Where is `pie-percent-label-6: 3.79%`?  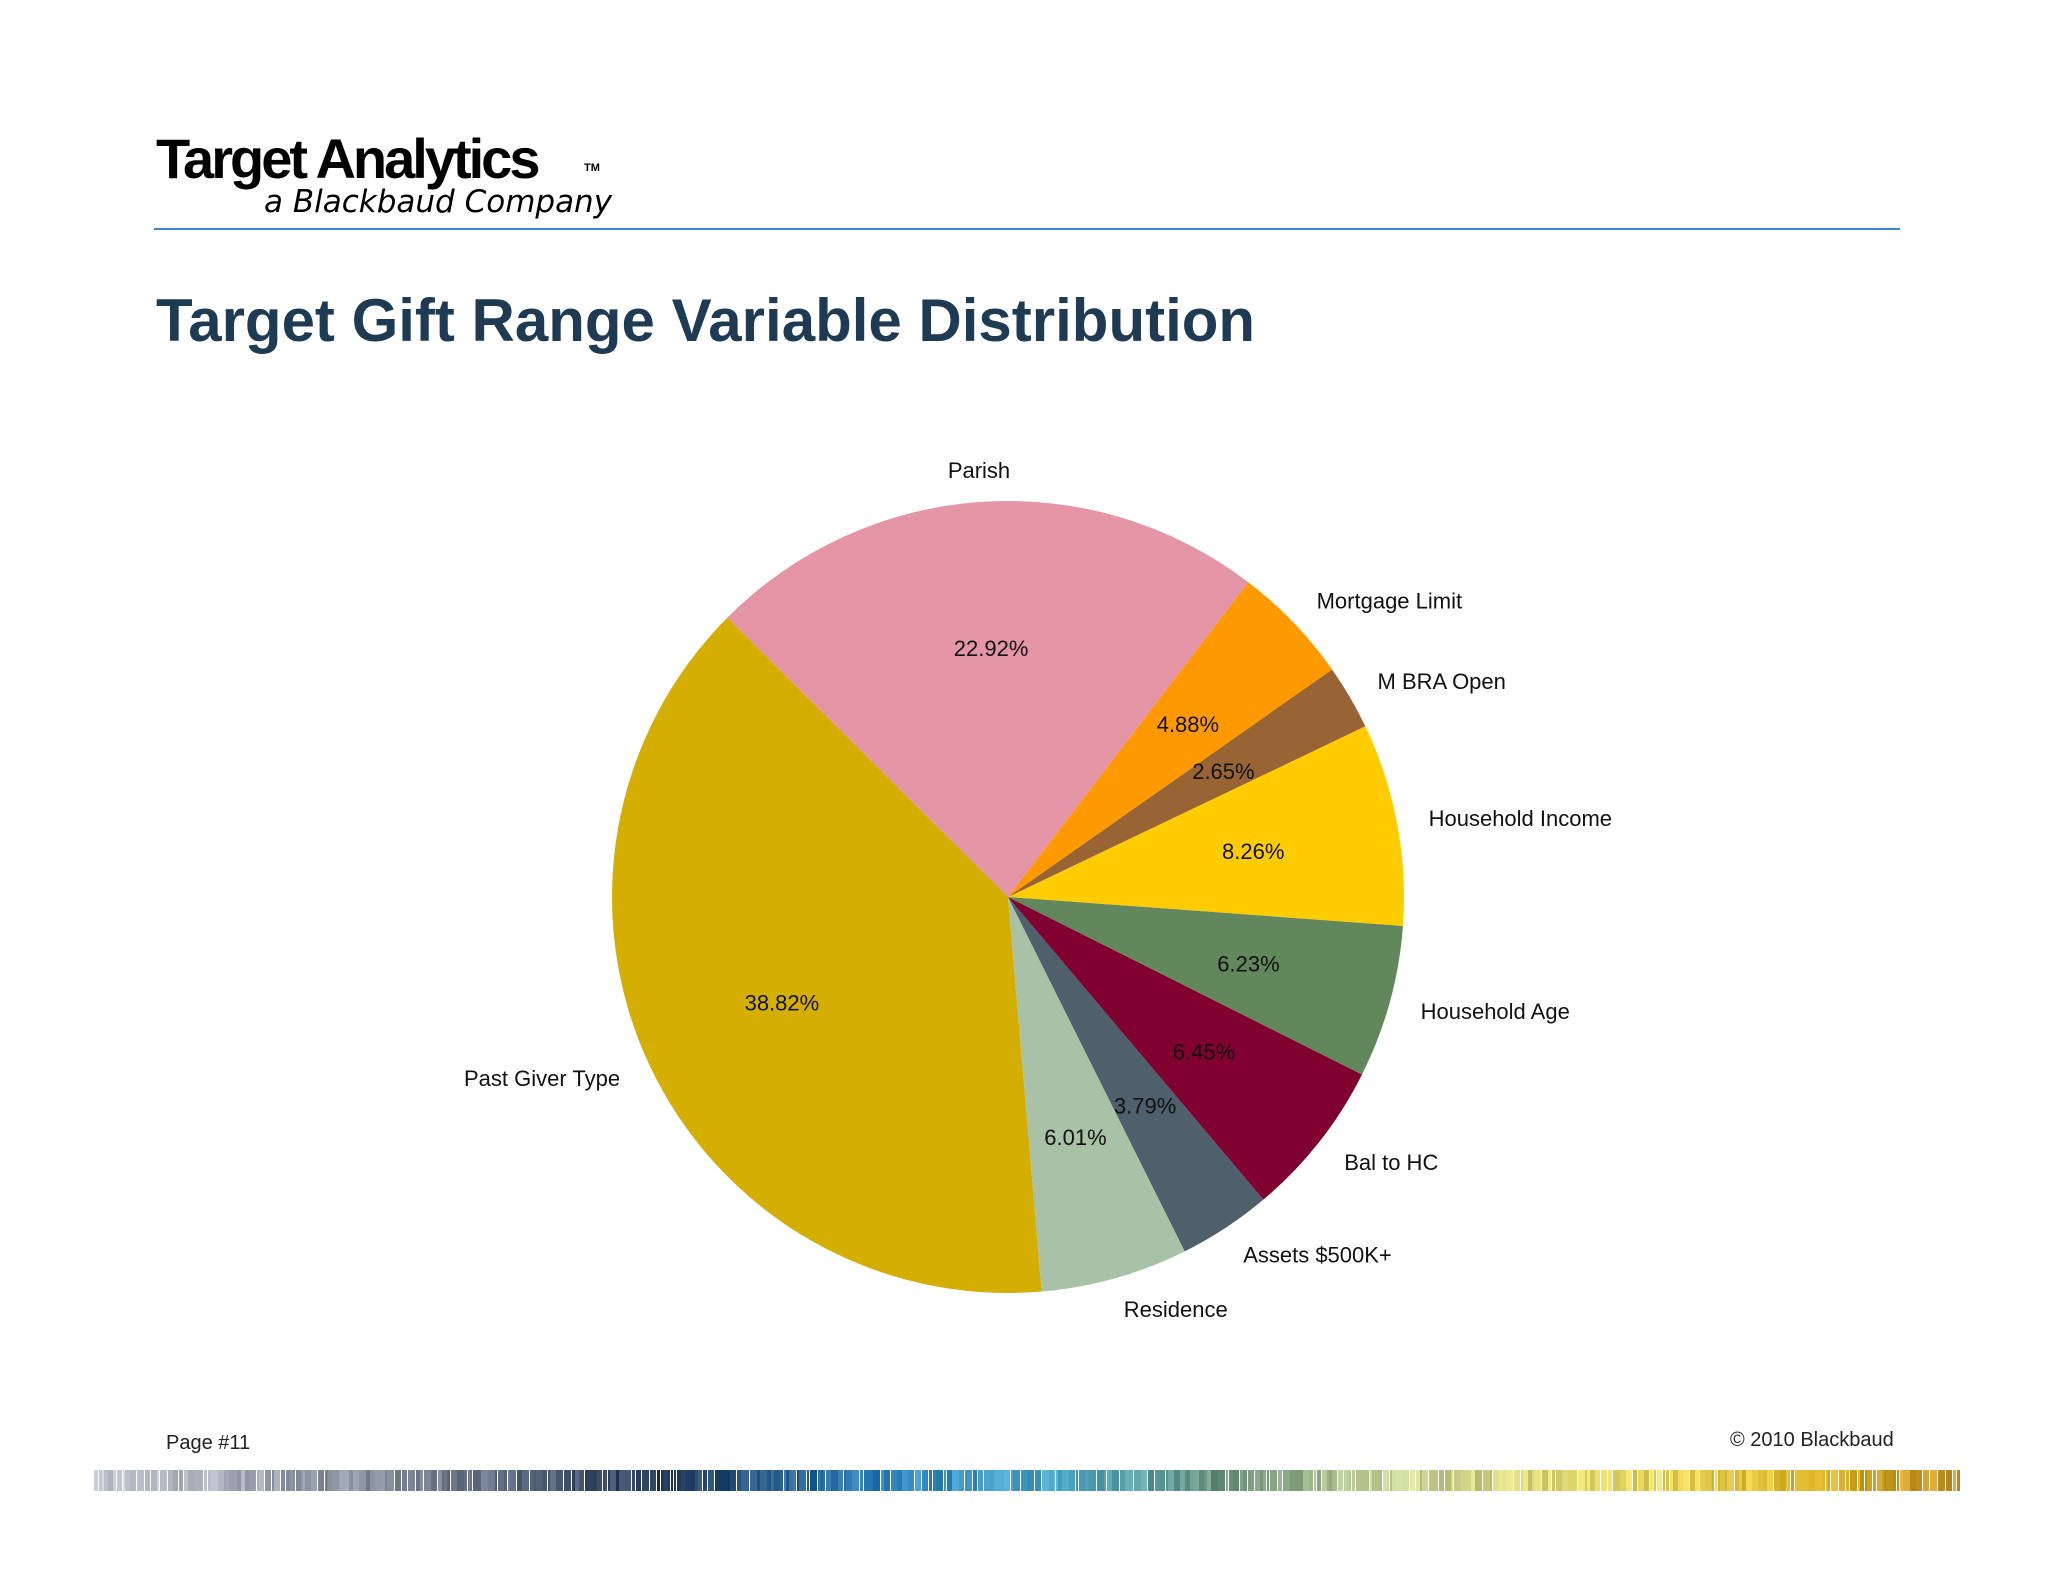 pie-percent-label-6: 3.79% is located at coordinates (1145, 1105).